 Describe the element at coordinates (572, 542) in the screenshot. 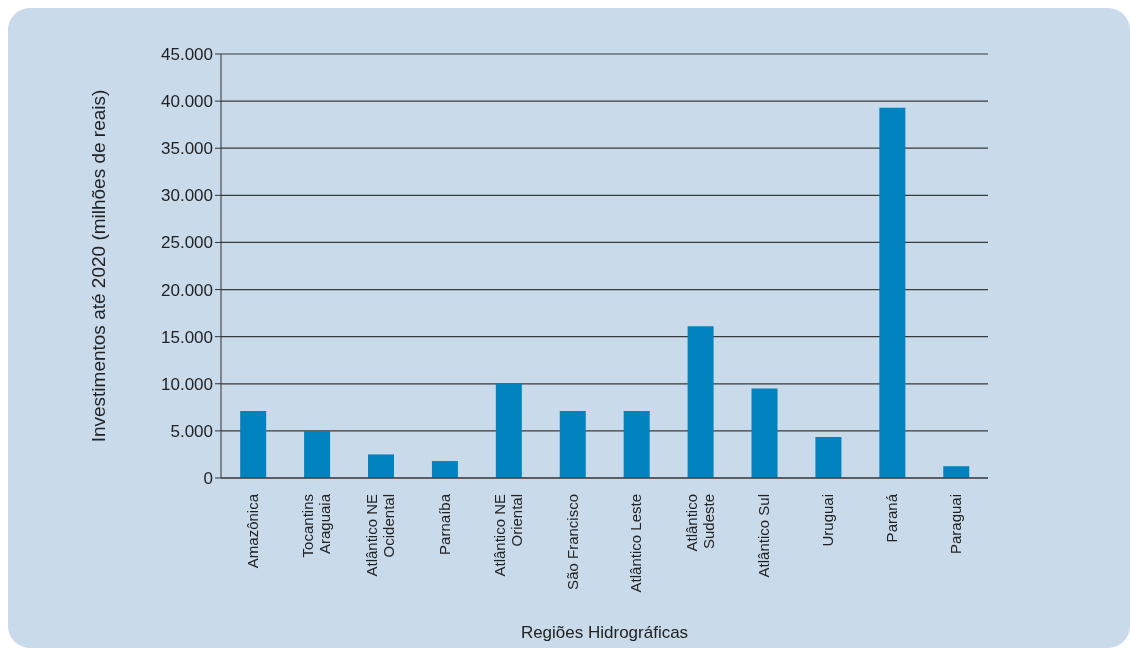

I see `x-tick-label: São Francisco` at that location.